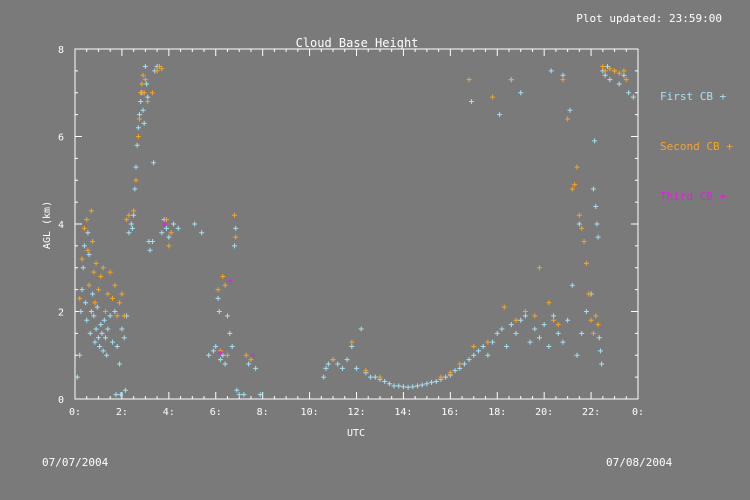 The height and width of the screenshot is (500, 750). What do you see at coordinates (216, 412) in the screenshot?
I see `x-tick-label: 6:` at bounding box center [216, 412].